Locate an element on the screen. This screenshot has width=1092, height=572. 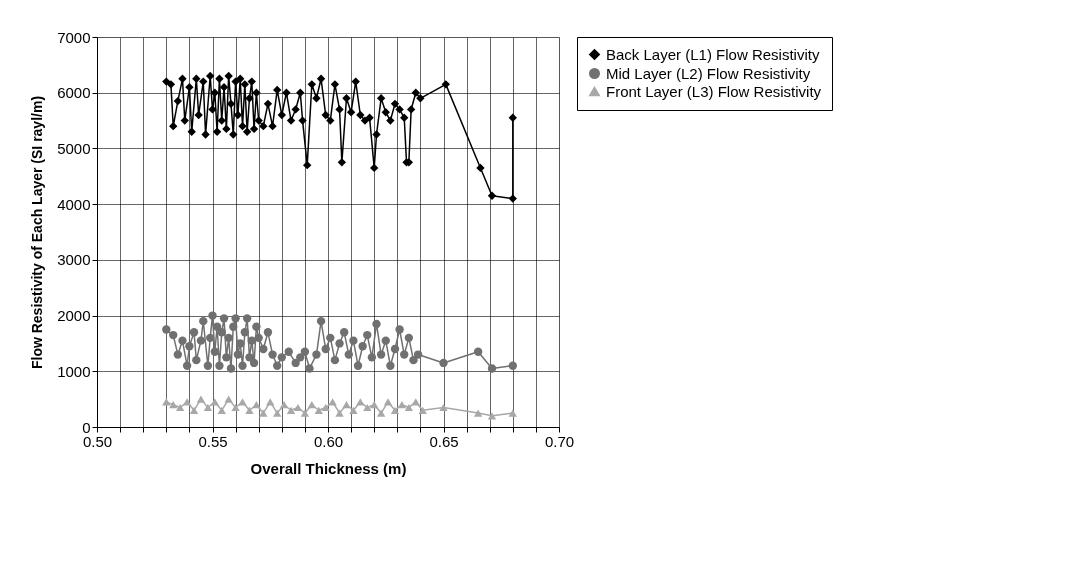
y-tick-label: 2000 is located at coordinates (74, 316).